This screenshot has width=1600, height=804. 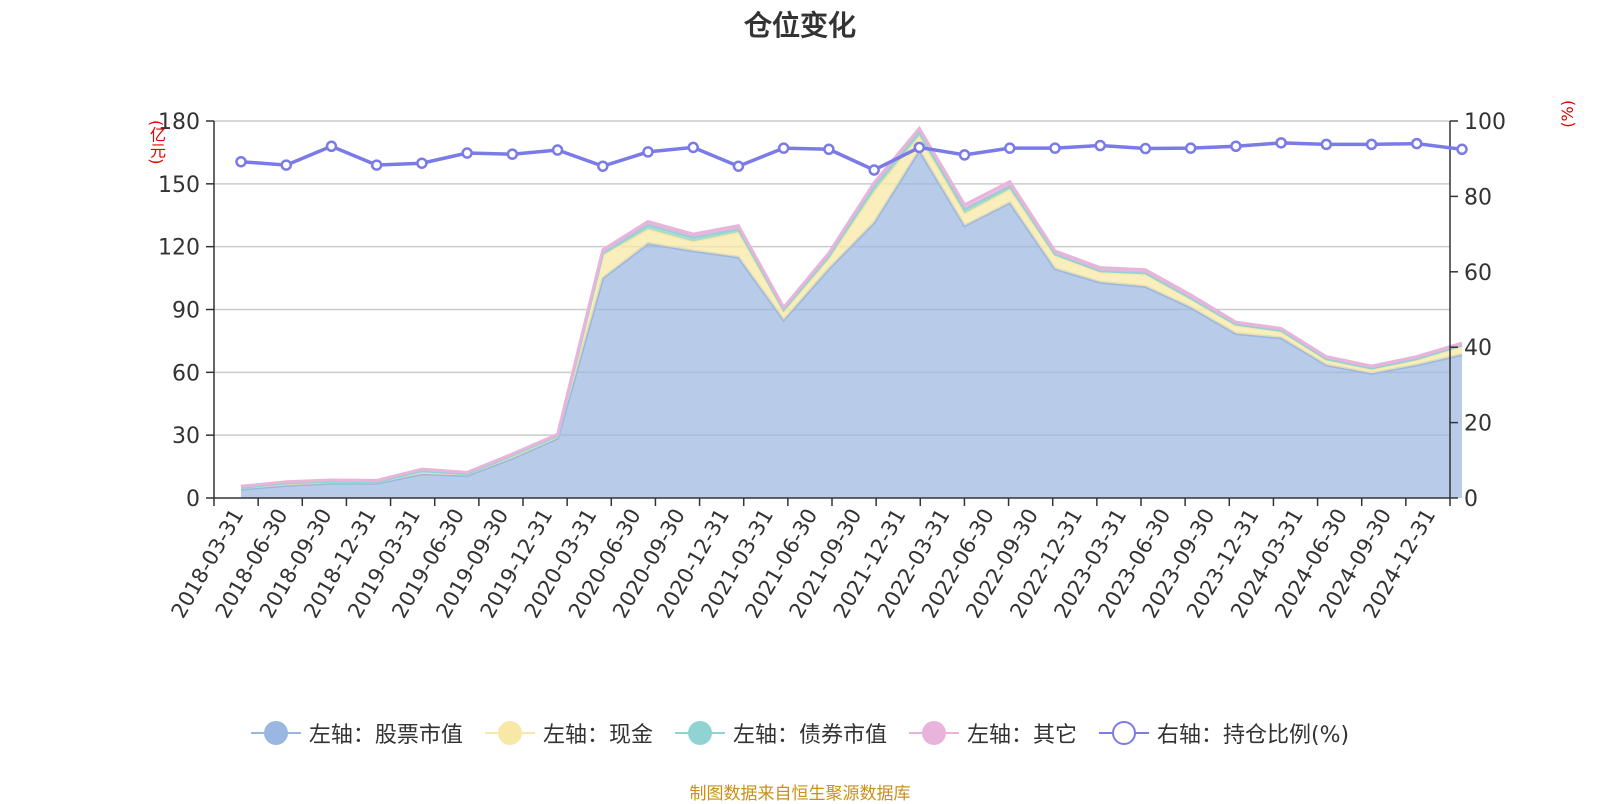 I want to click on legend-label: 左轴：债券市值, so click(x=809, y=735).